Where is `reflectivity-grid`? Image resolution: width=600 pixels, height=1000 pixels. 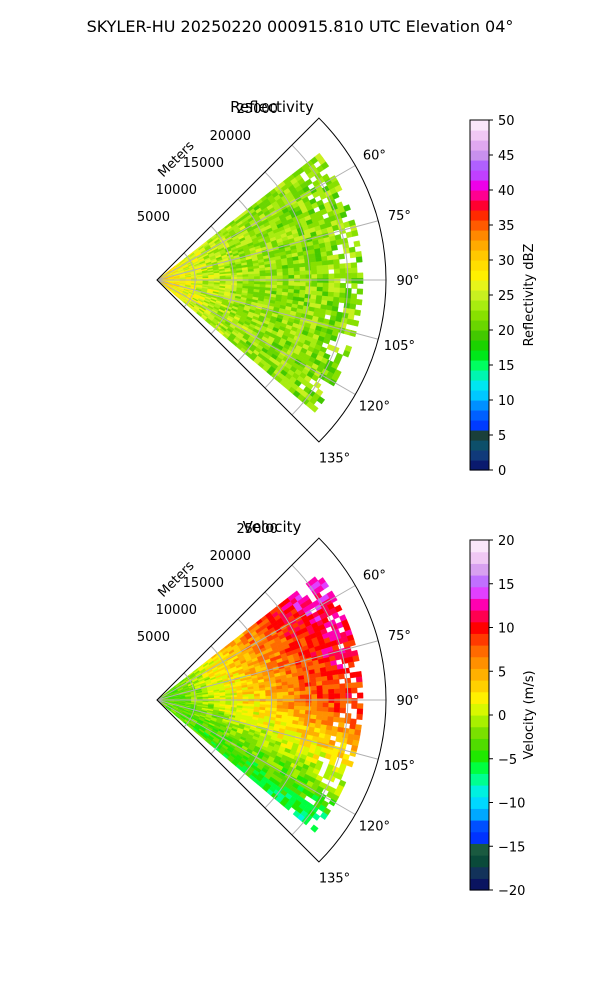 reflectivity-grid is located at coordinates (271, 280).